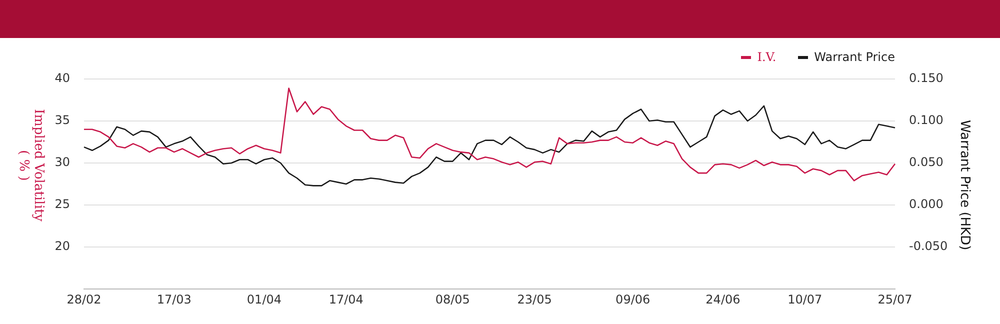  What do you see at coordinates (31, 166) in the screenshot?
I see `y-axis-title: Implied Volatility ( % )` at bounding box center [31, 166].